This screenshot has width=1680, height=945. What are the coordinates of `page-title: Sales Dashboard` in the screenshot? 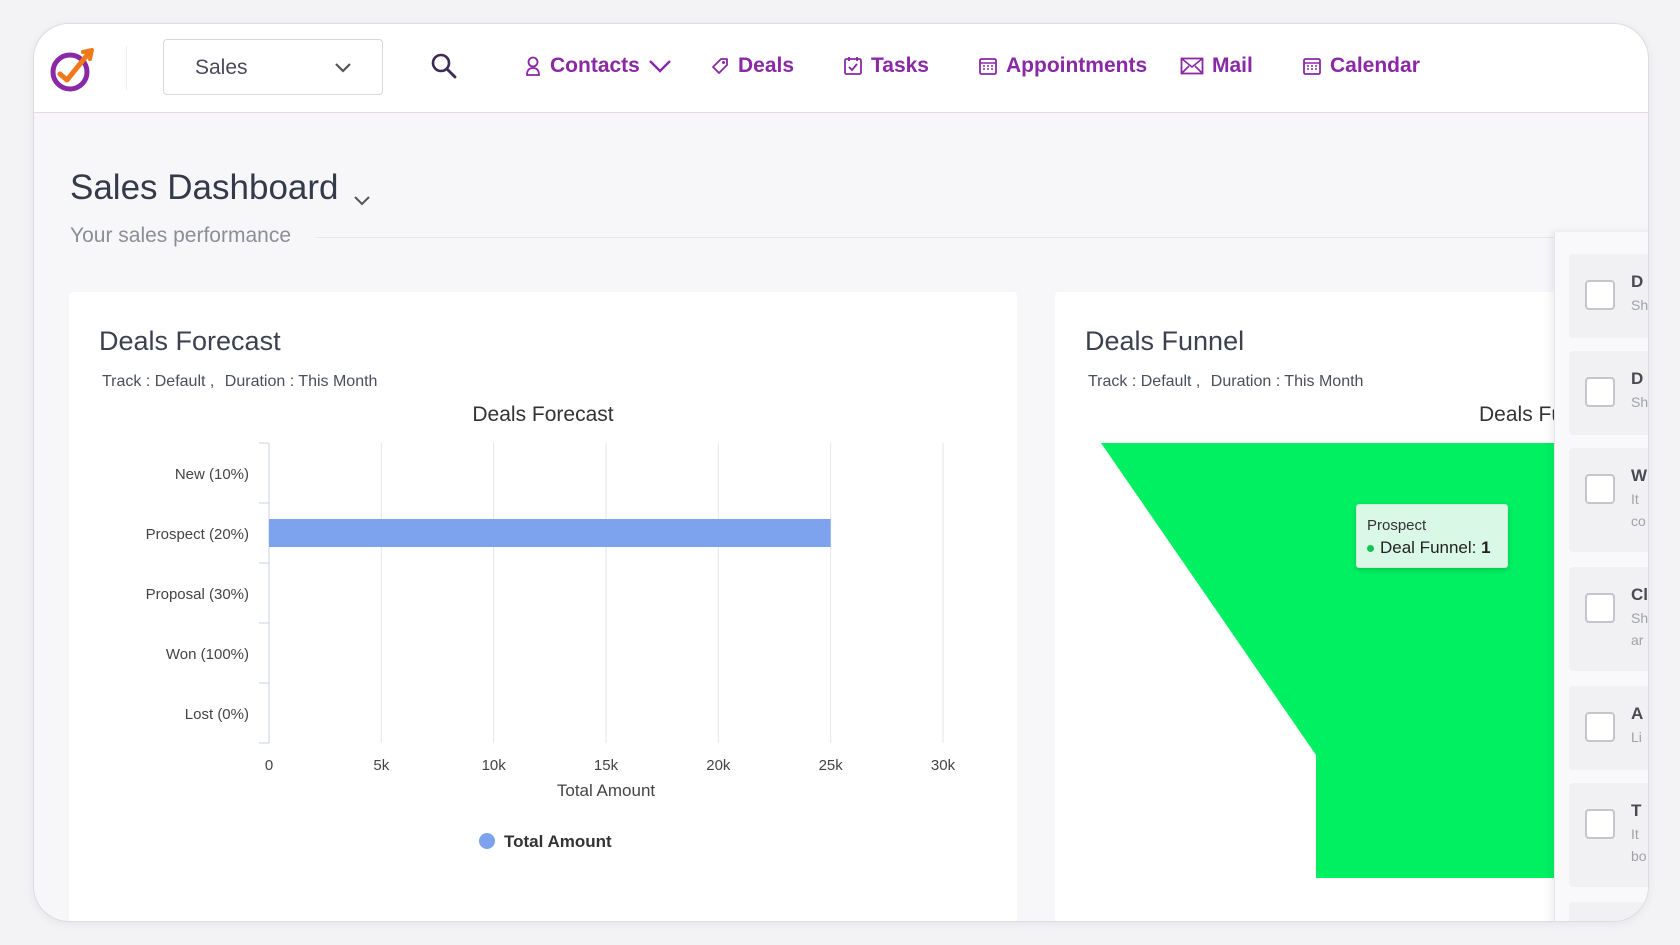 It's located at (204, 187).